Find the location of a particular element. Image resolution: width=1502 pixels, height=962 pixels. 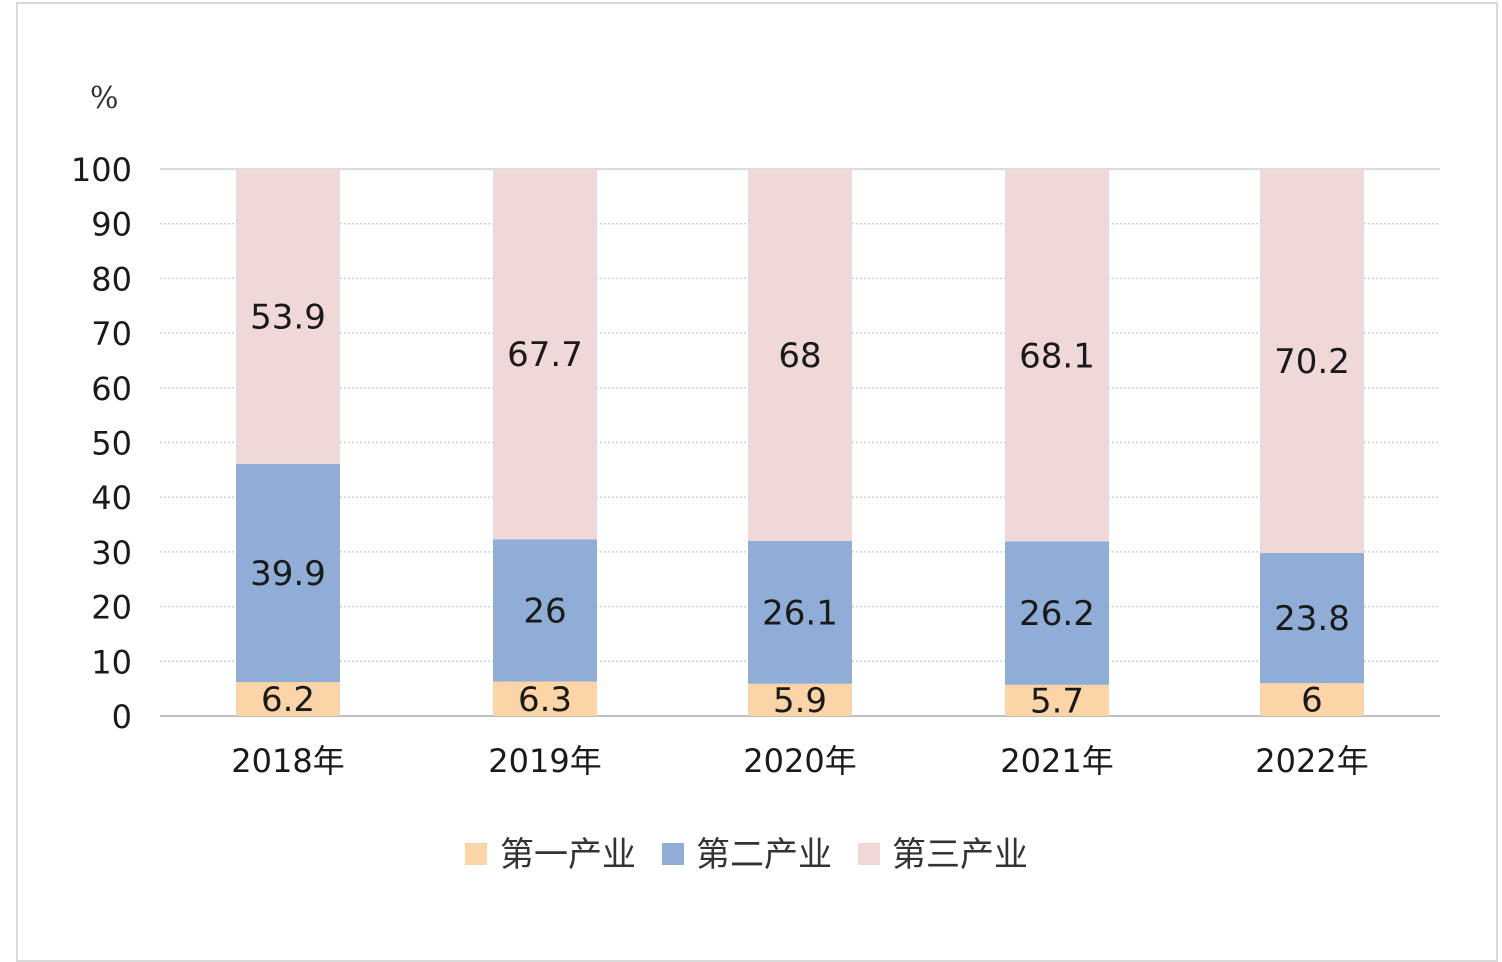

data-label-0-3: 5.7 is located at coordinates (1057, 701).